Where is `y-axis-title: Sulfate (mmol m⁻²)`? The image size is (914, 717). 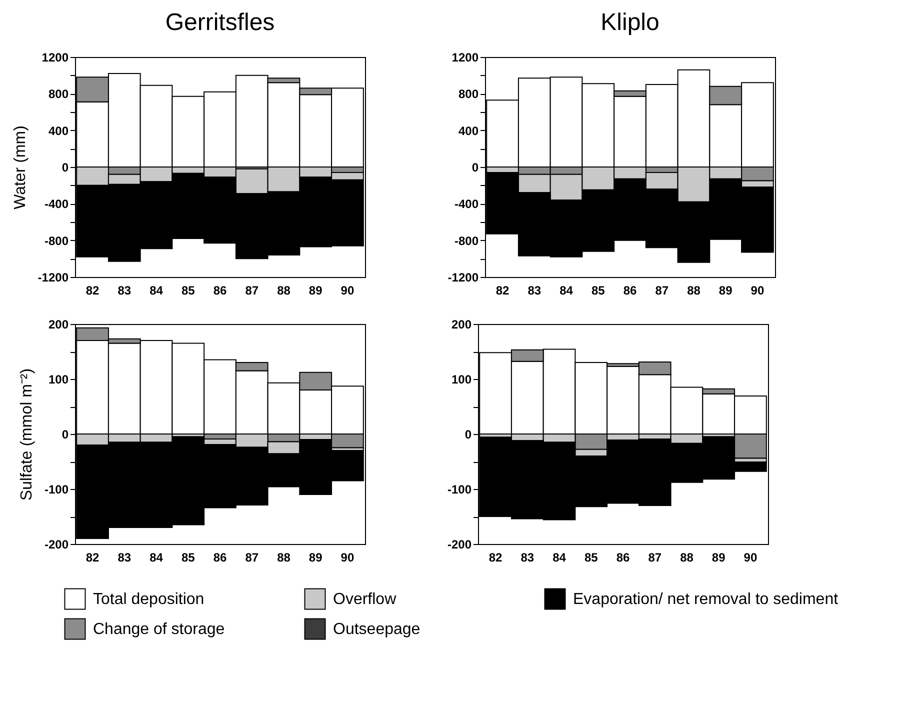 y-axis-title: Sulfate (mmol m⁻²) is located at coordinates (27, 434).